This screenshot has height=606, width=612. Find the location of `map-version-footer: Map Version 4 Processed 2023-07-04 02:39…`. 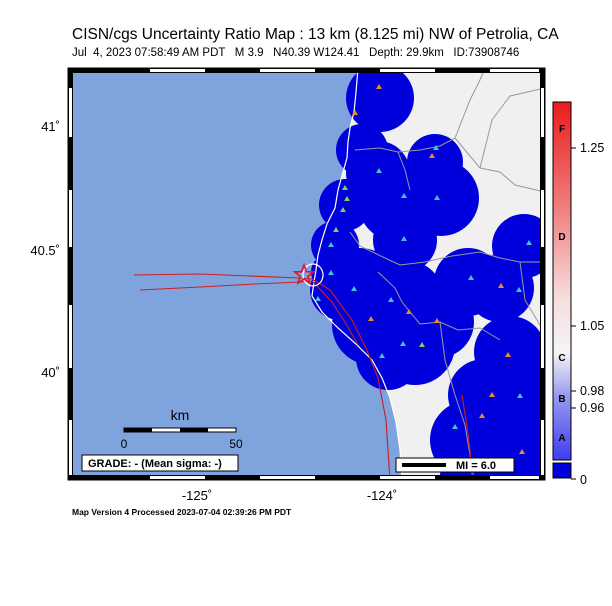

map-version-footer: Map Version 4 Processed 2023-07-04 02:39… is located at coordinates (182, 512).